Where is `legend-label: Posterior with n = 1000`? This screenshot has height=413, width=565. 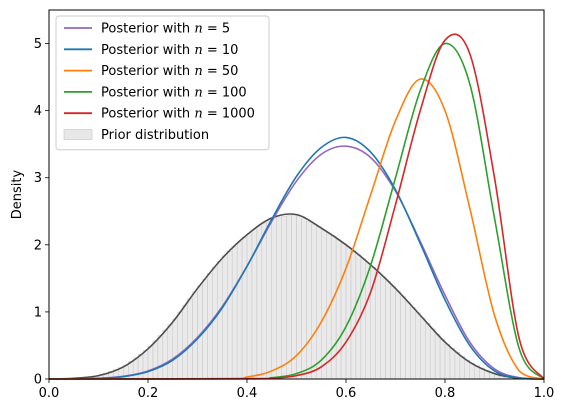 legend-label: Posterior with n = 1000 is located at coordinates (178, 114).